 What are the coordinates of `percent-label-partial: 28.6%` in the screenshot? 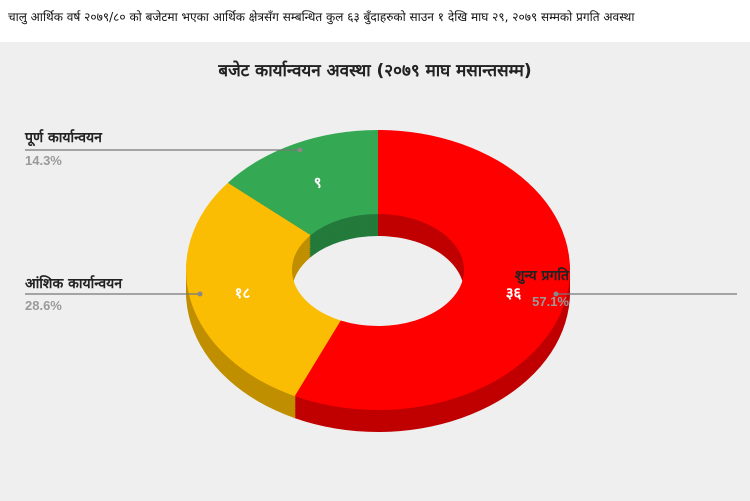 It's located at (43, 305).